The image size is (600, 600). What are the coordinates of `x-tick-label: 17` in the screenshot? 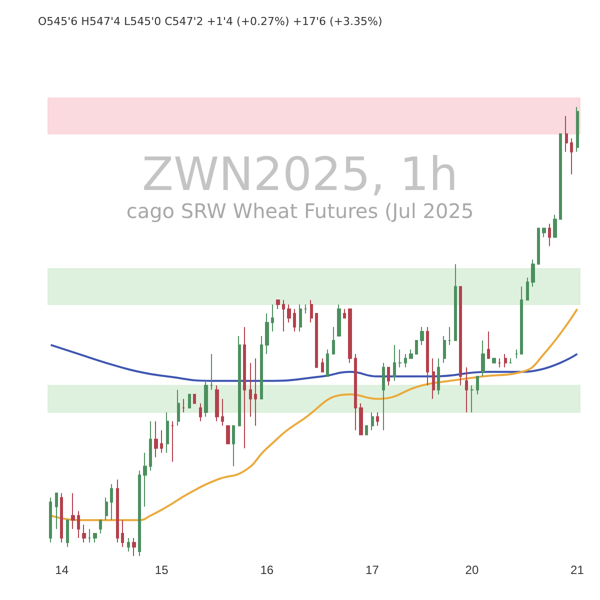 It's located at (373, 570).